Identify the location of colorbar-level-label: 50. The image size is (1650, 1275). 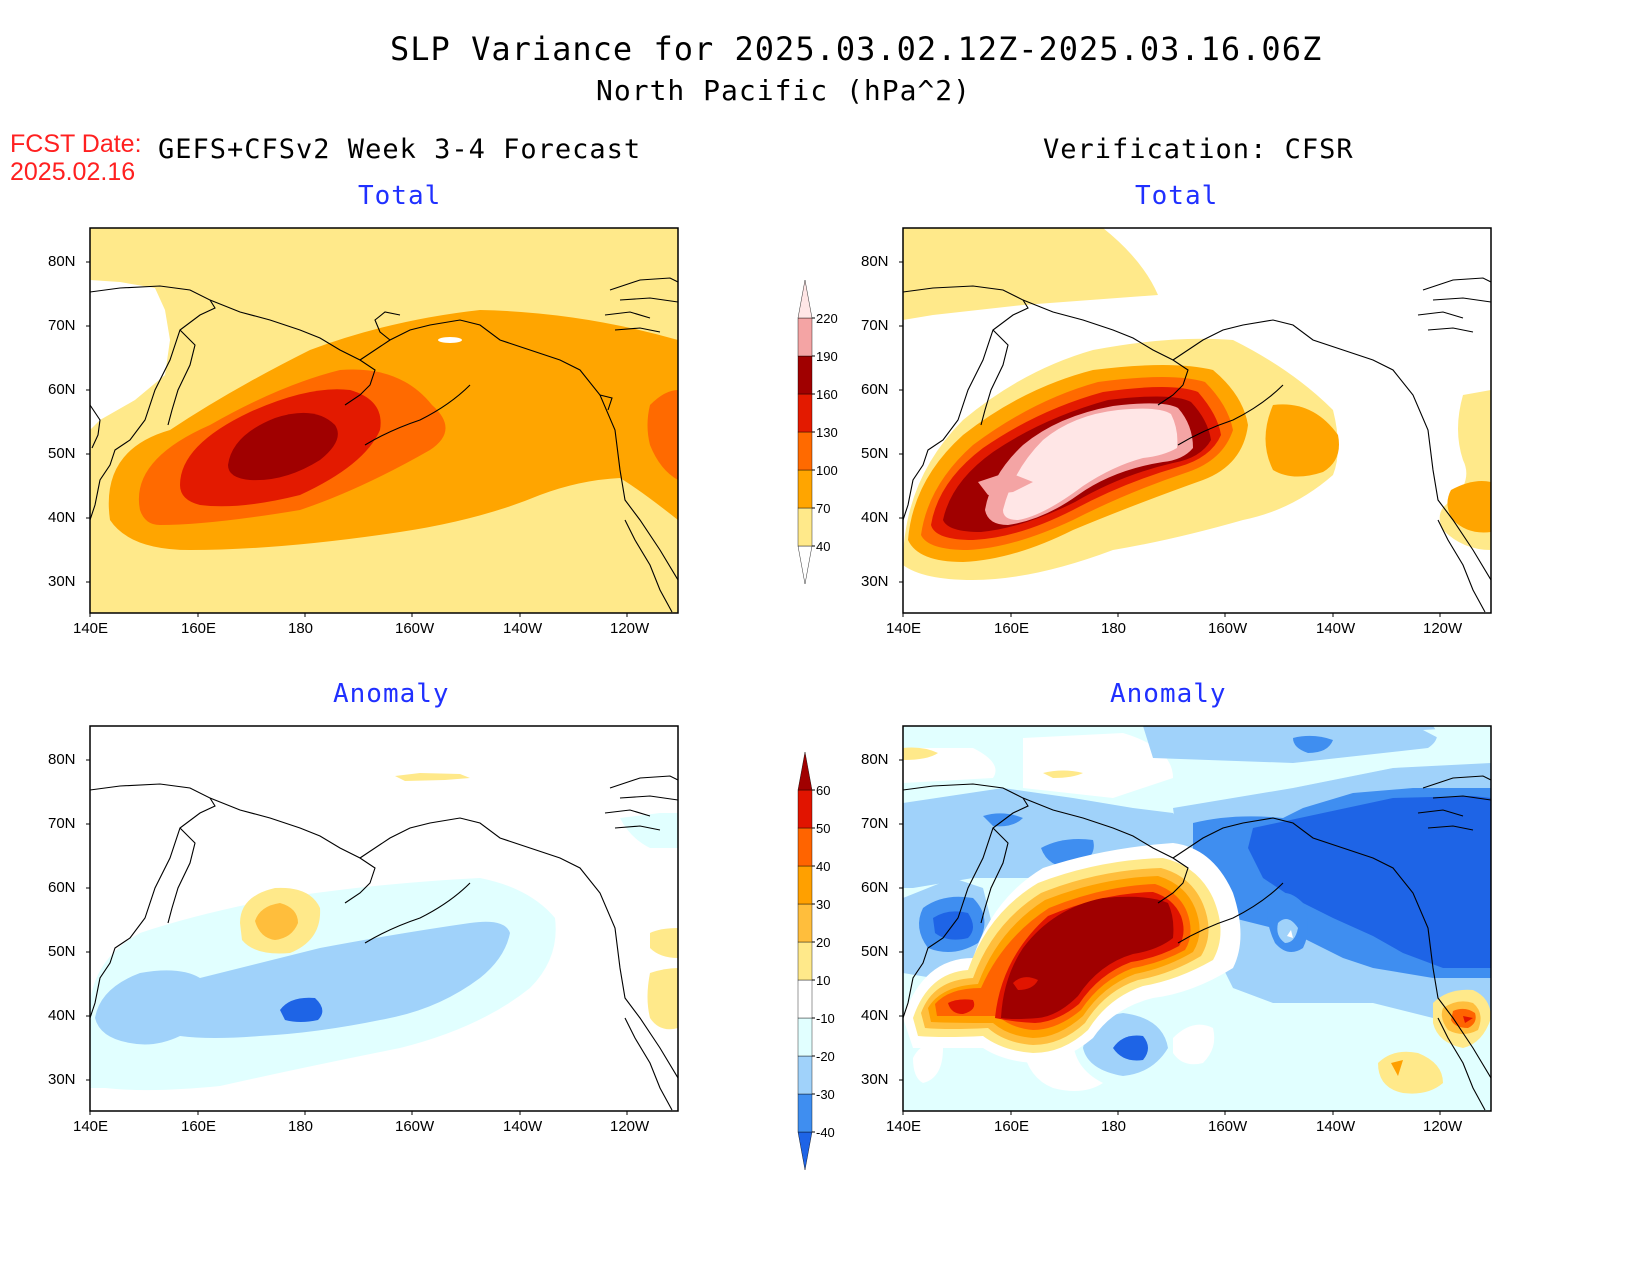
(823, 828).